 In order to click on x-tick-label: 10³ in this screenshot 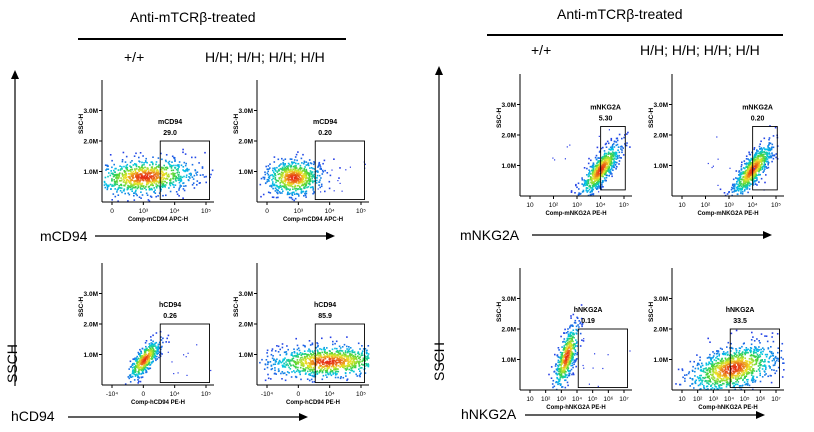, I will do `click(729, 205)`.